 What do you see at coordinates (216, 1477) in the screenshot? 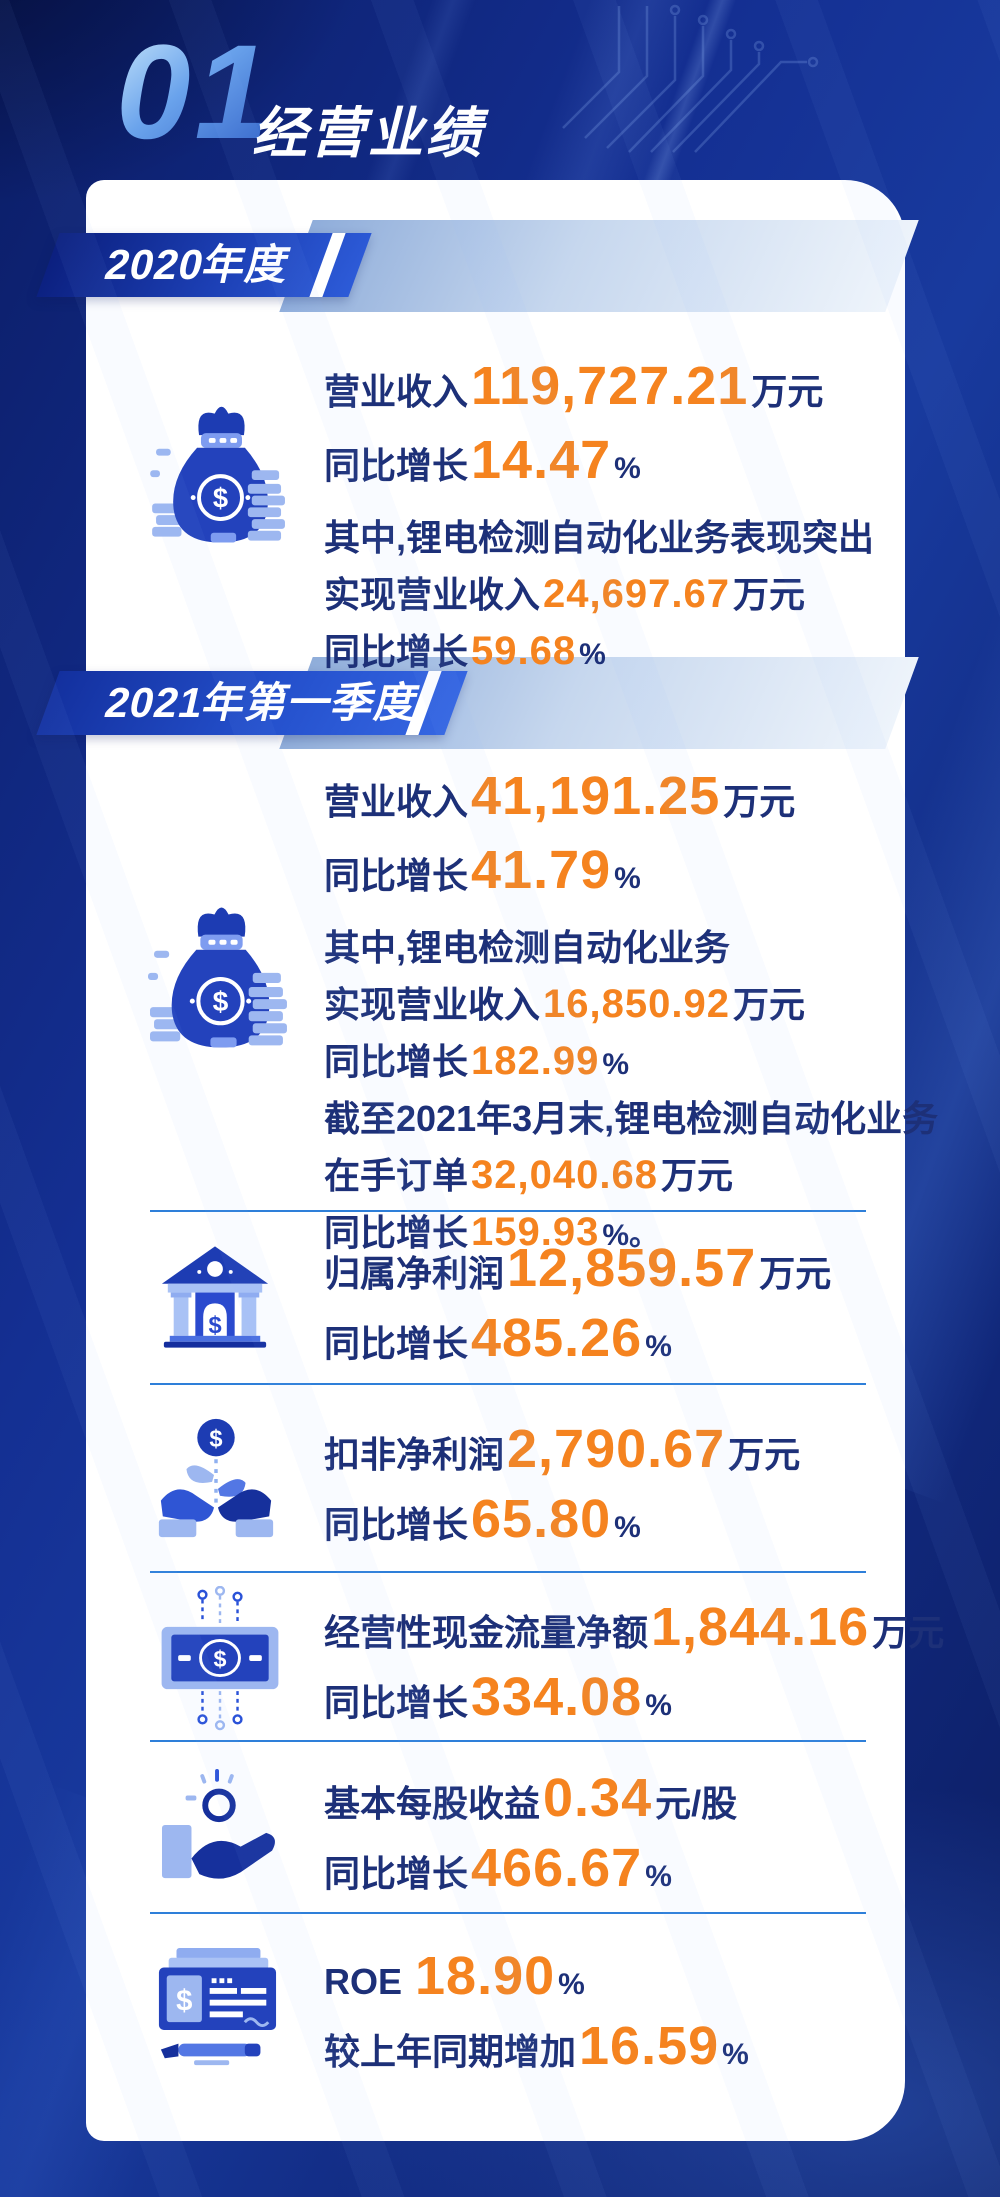
I see `hands-sprout-coin-icon: $` at bounding box center [216, 1477].